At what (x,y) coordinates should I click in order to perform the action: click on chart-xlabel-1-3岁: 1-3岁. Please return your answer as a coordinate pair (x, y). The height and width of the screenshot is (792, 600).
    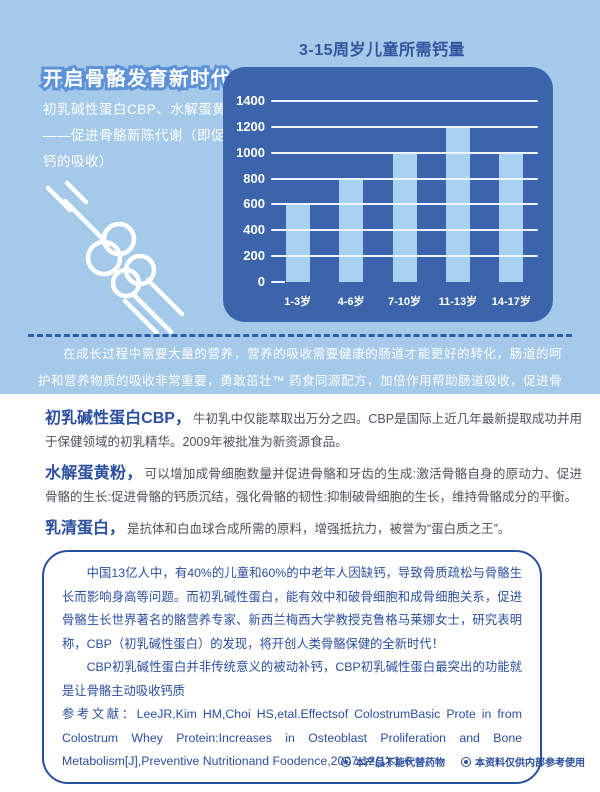
    Looking at the image, I should click on (298, 302).